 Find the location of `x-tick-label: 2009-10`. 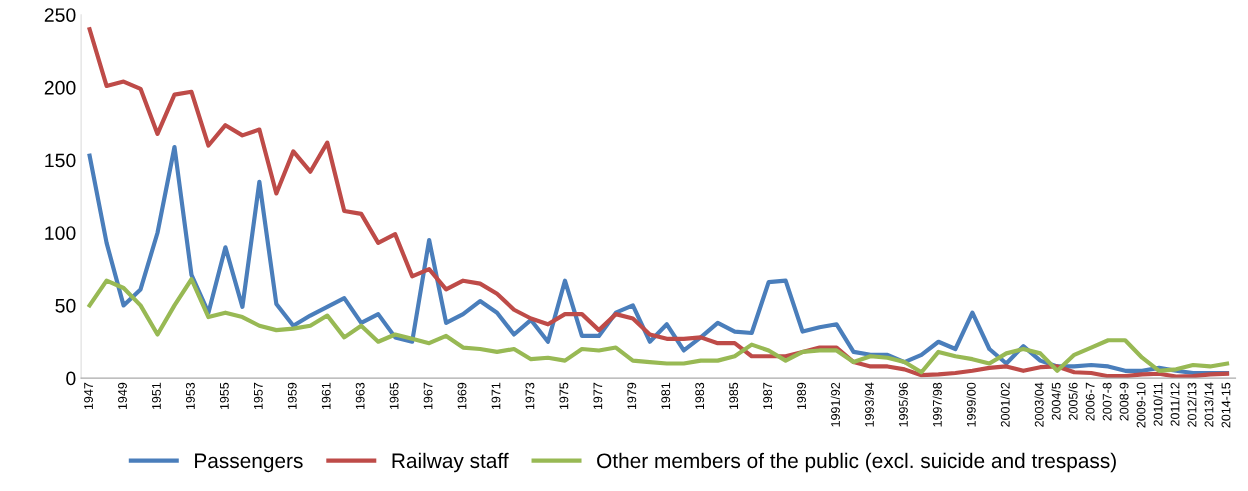

x-tick-label: 2009-10 is located at coordinates (1141, 405).